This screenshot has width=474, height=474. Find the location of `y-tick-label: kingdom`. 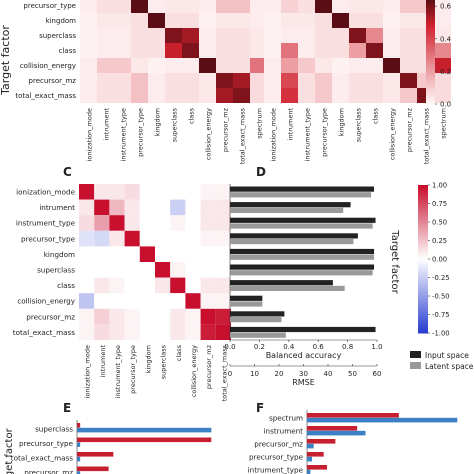

y-tick-label: kingdom is located at coordinates (61, 21).